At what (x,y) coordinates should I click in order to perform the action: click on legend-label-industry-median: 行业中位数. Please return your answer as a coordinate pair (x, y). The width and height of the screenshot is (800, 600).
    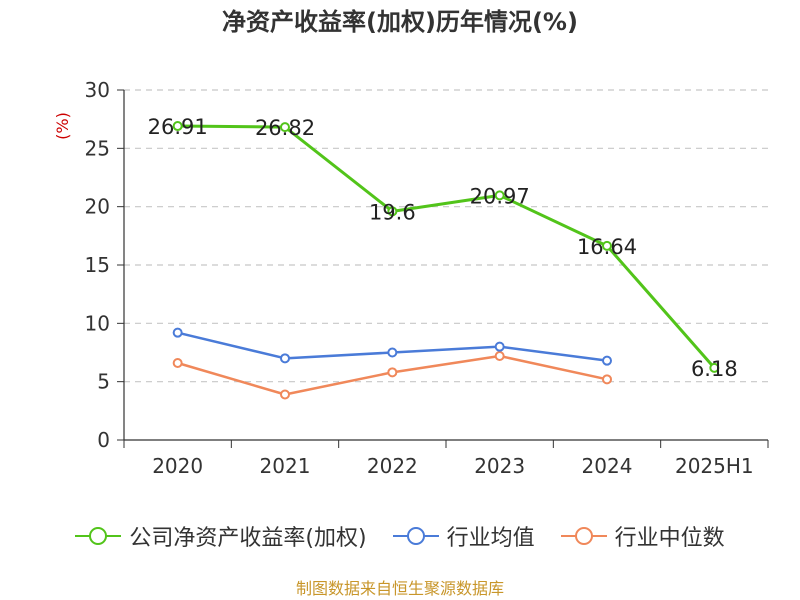
    Looking at the image, I should click on (669, 538).